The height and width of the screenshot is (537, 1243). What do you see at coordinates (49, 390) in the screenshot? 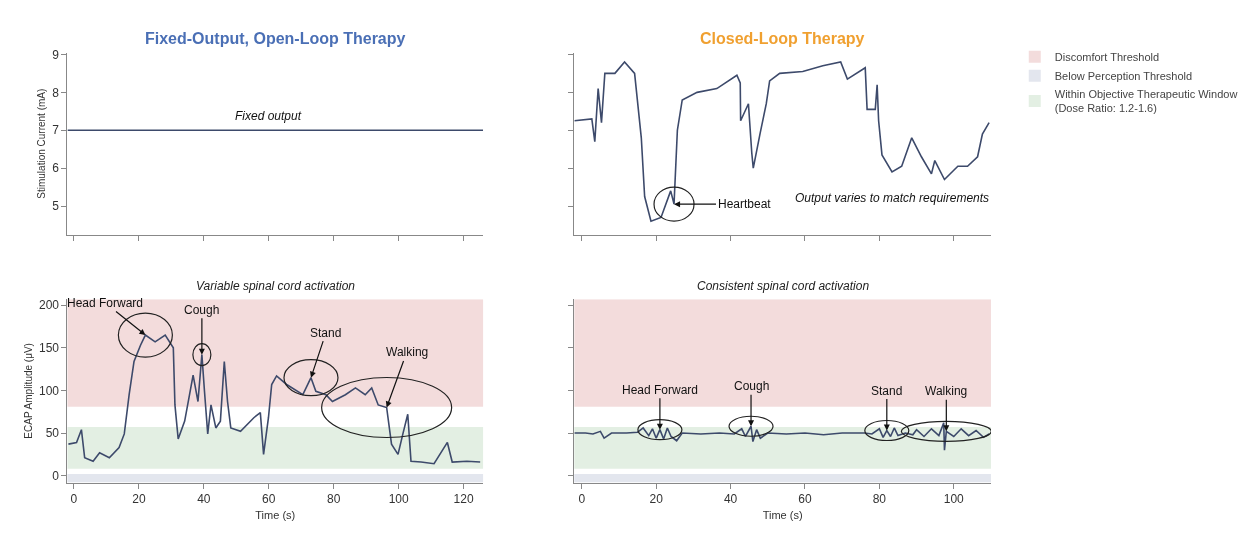
I see `y-tick-label: 100` at bounding box center [49, 390].